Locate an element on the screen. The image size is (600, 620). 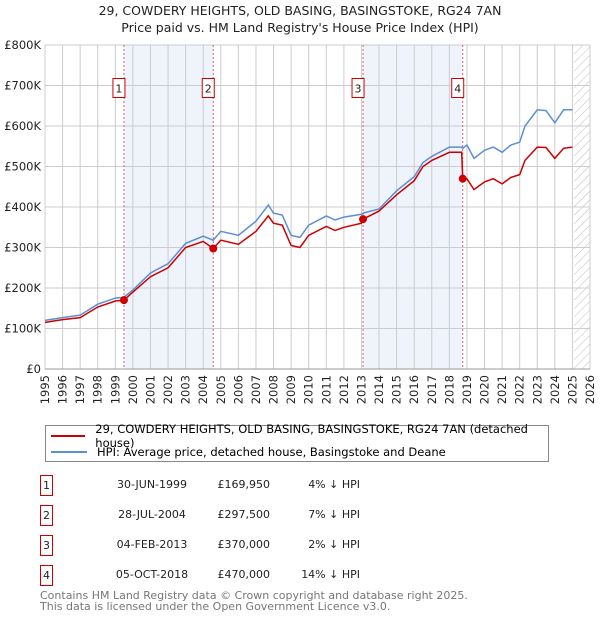
x-tick-label: 2007 is located at coordinates (256, 389).